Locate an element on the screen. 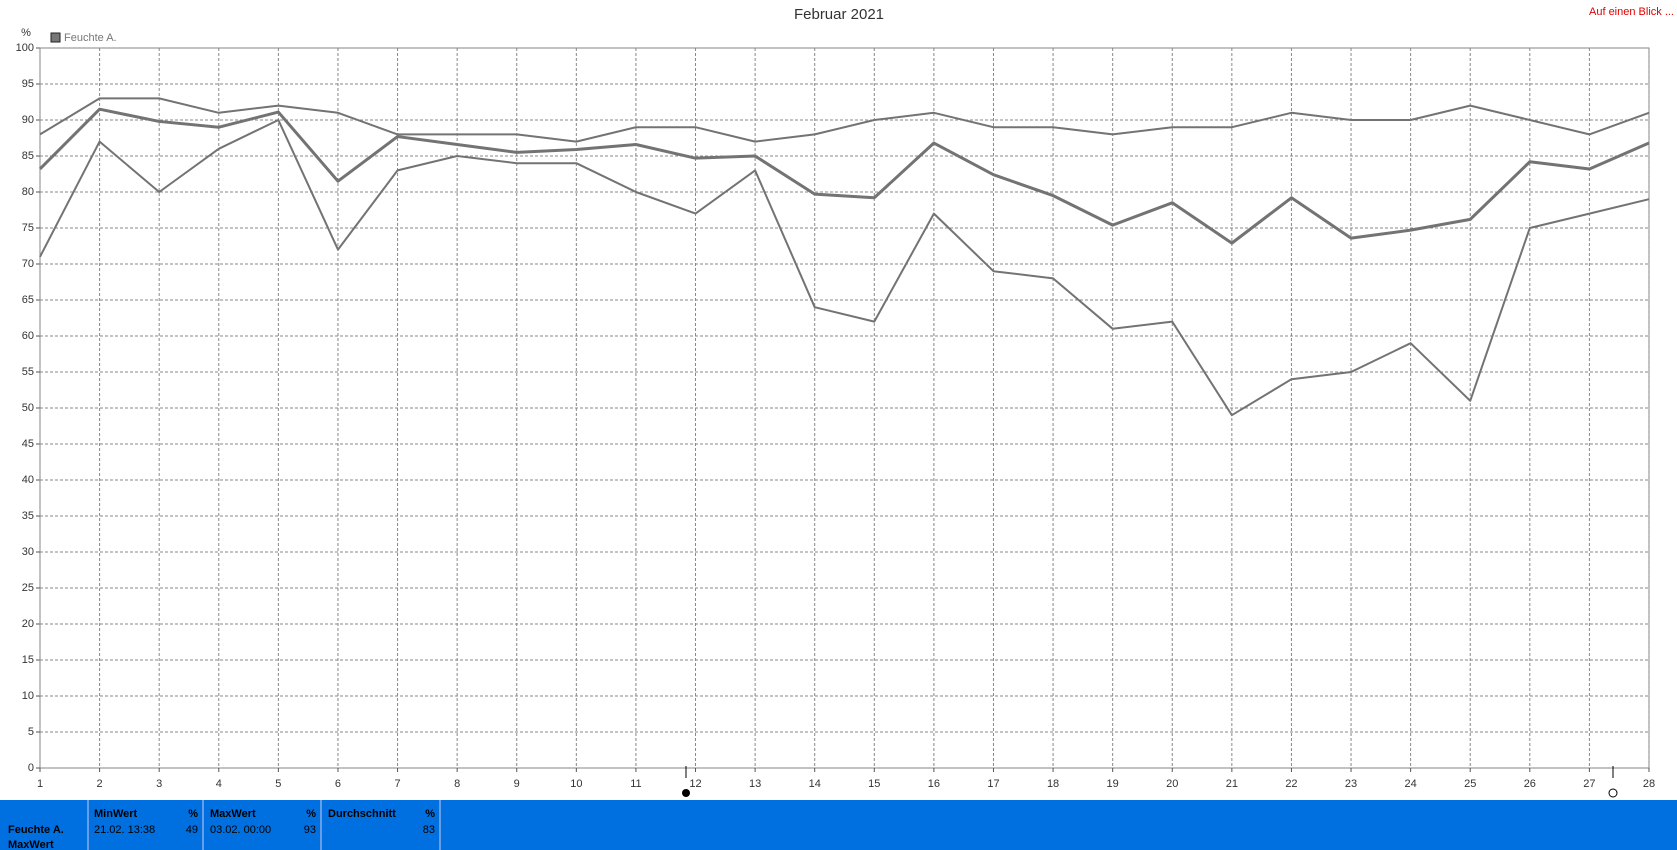  x-tick-label: 11 is located at coordinates (635, 784).